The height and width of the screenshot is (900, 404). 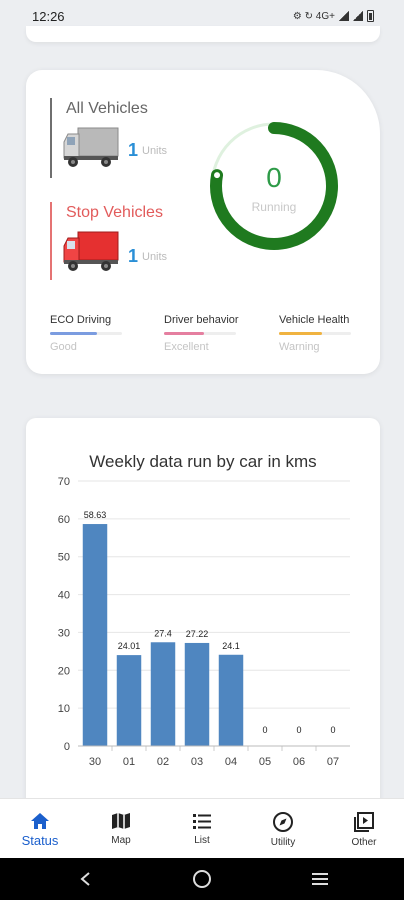 I want to click on bar-value-label: 27.22, so click(x=197, y=634).